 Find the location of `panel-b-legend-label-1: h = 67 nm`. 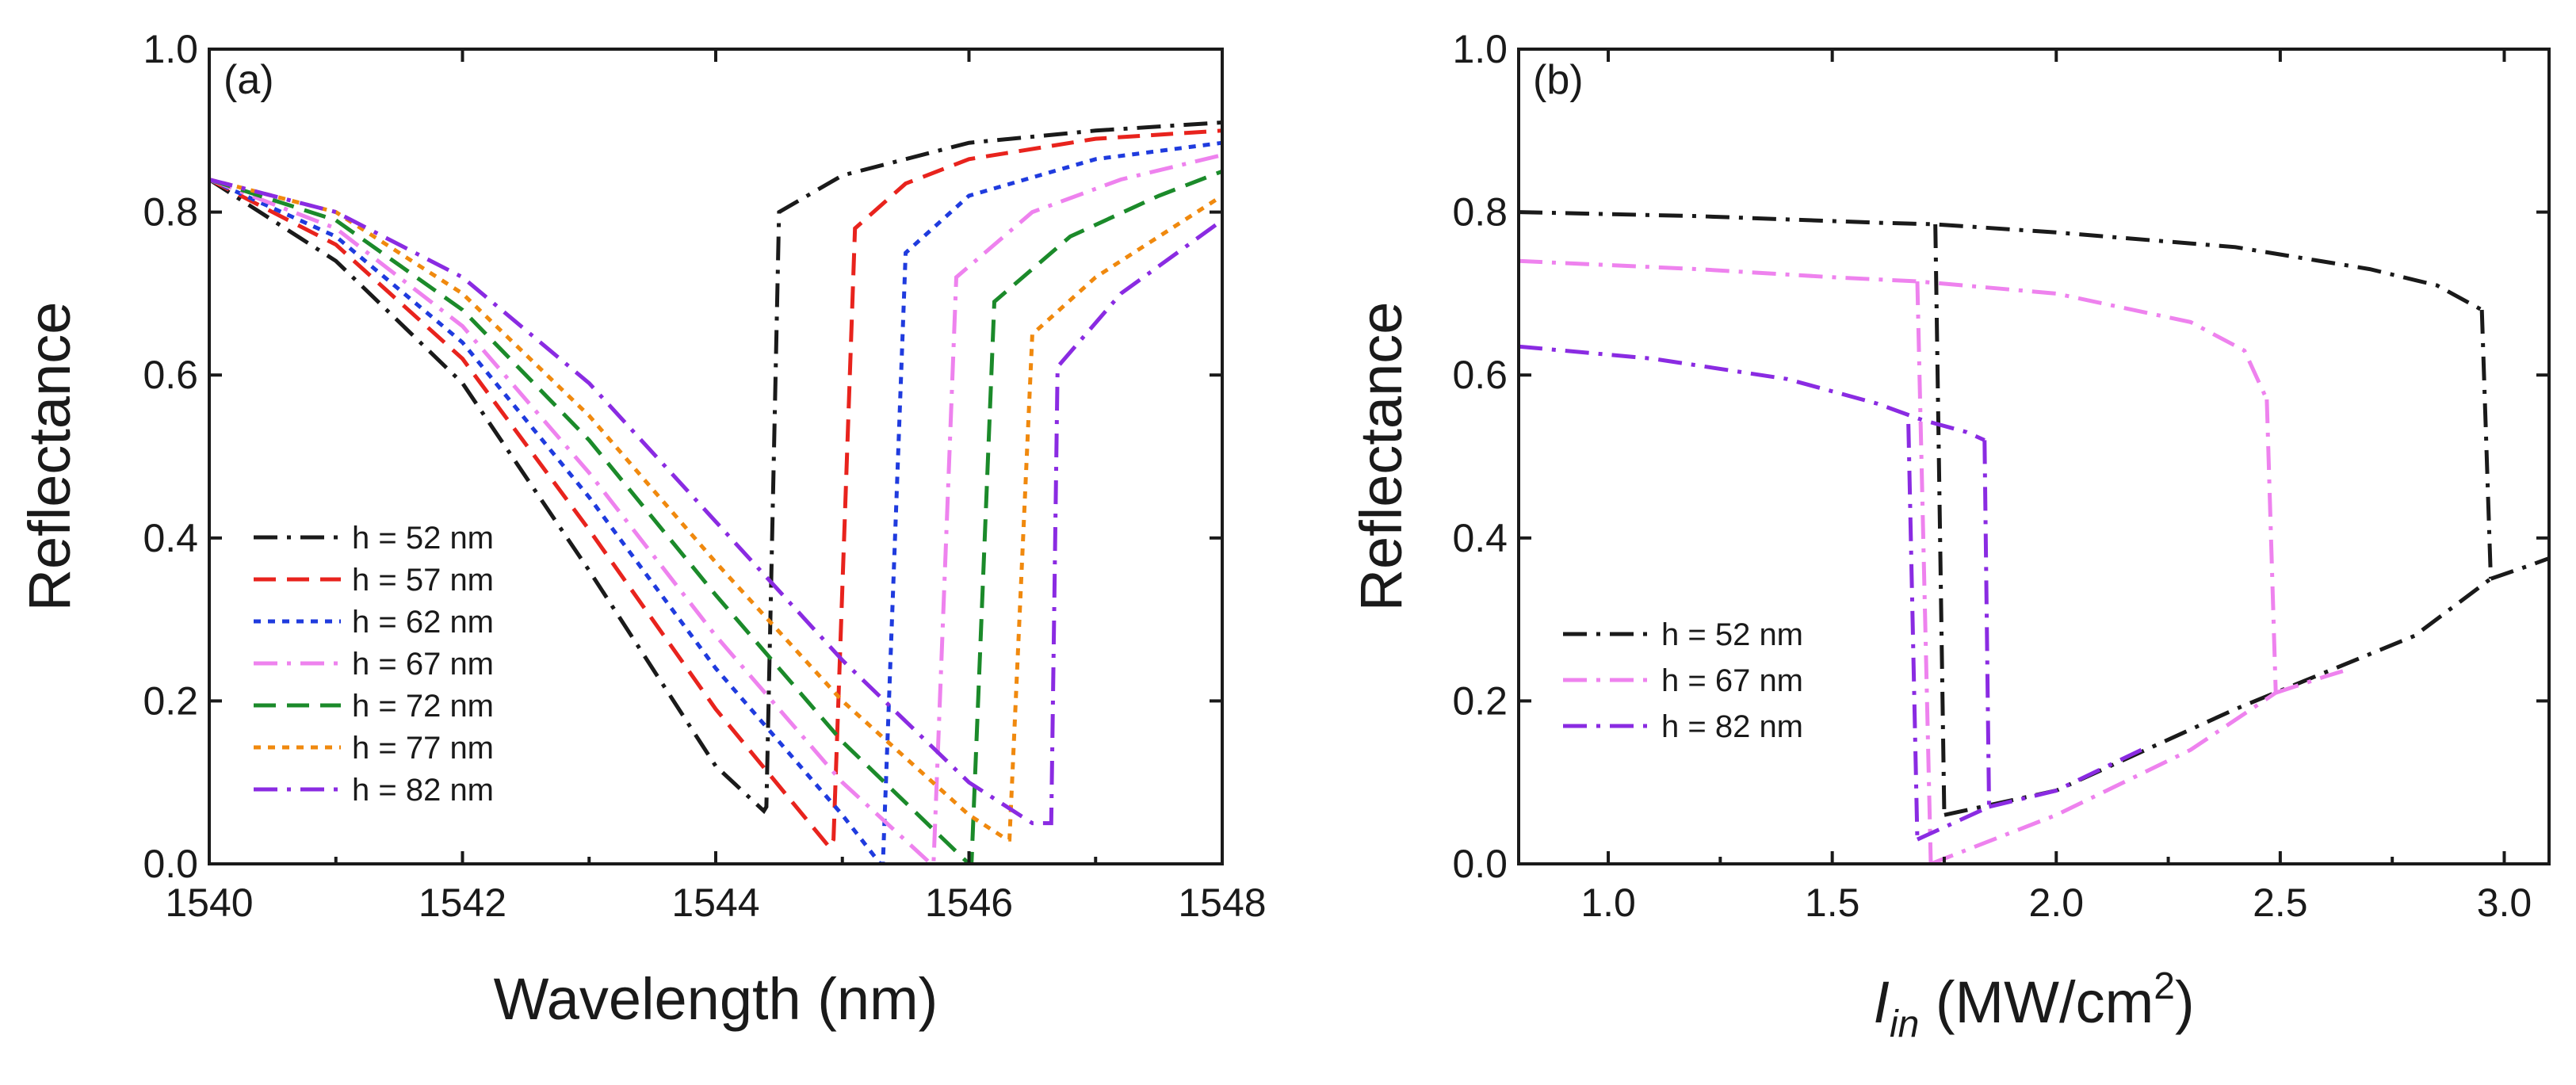

panel-b-legend-label-1: h = 67 nm is located at coordinates (1732, 680).